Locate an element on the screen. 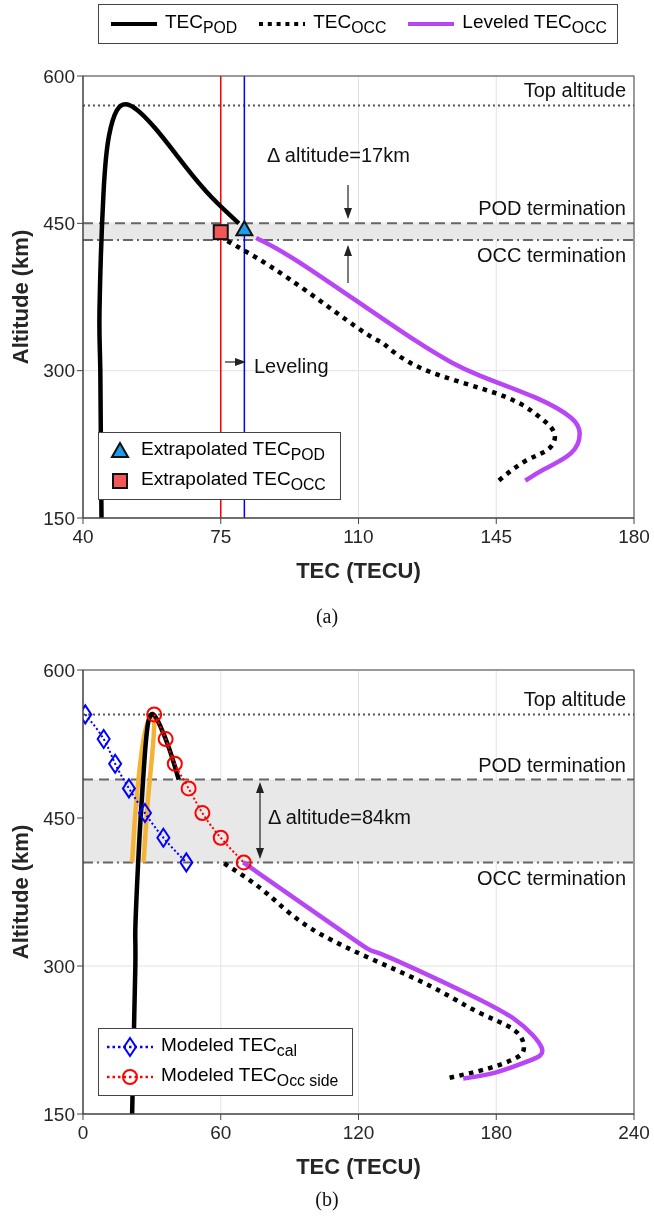 The width and height of the screenshot is (654, 1228). legend-label: TEC$_{POD}$ is located at coordinates (201, 24).